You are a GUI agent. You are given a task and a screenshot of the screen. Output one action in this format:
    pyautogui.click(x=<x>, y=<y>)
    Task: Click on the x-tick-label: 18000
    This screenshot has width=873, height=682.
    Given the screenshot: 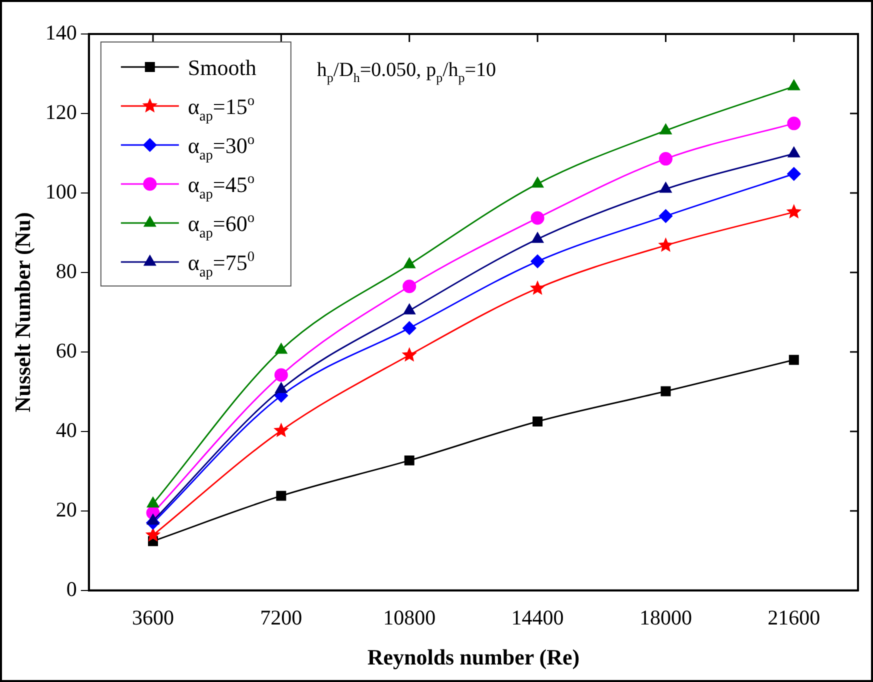 What is the action you would take?
    pyautogui.click(x=665, y=618)
    